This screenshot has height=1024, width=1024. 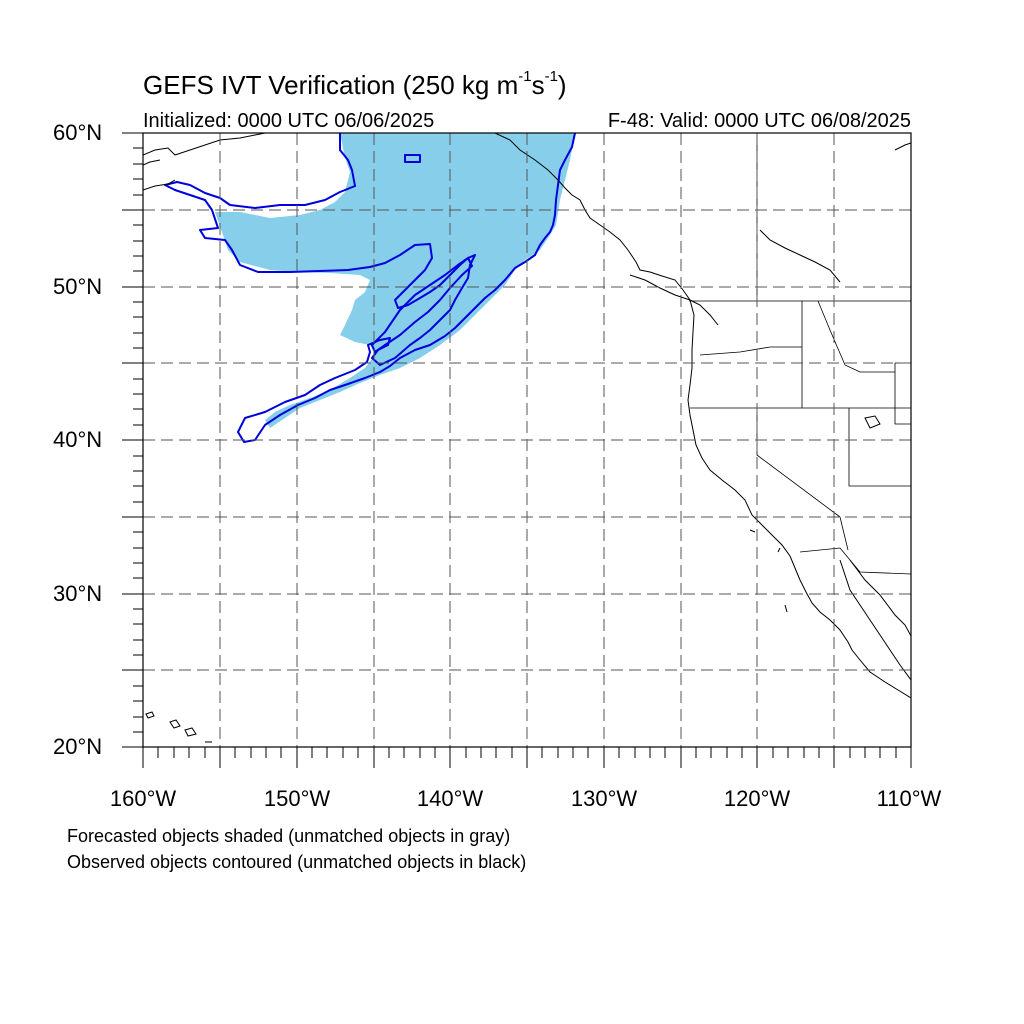 I want to click on lat-major-ticks, so click(x=132, y=440).